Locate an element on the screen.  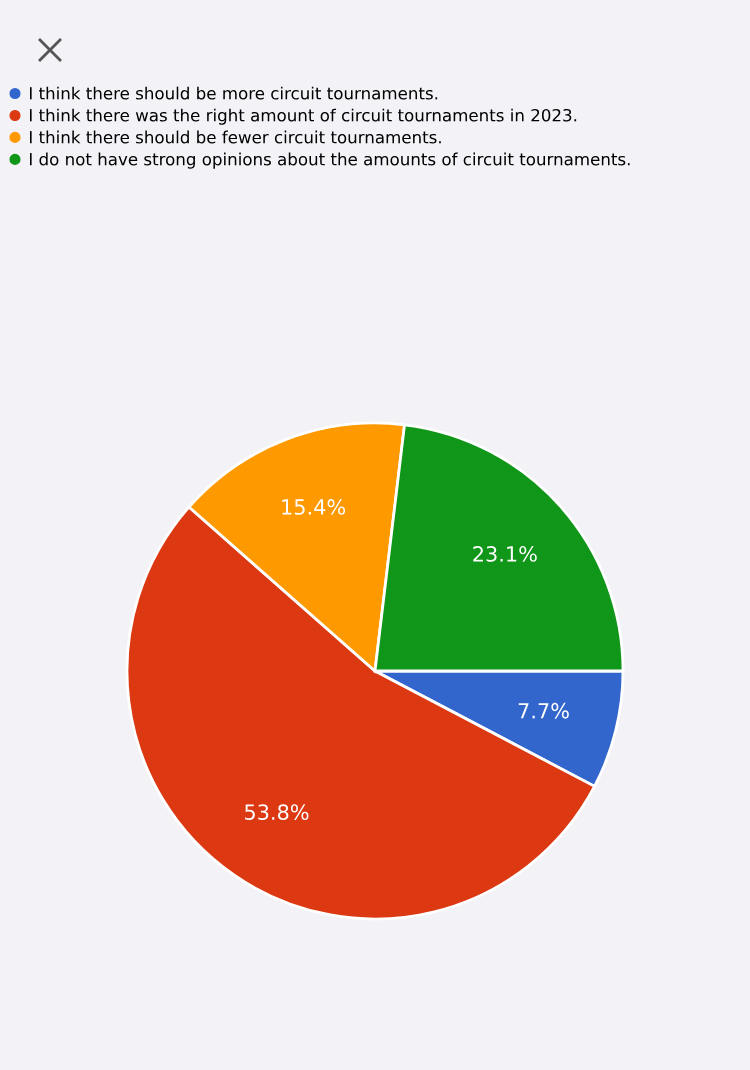
legend-label: I think there should be fewer circuit tournaments. is located at coordinates (235, 137).